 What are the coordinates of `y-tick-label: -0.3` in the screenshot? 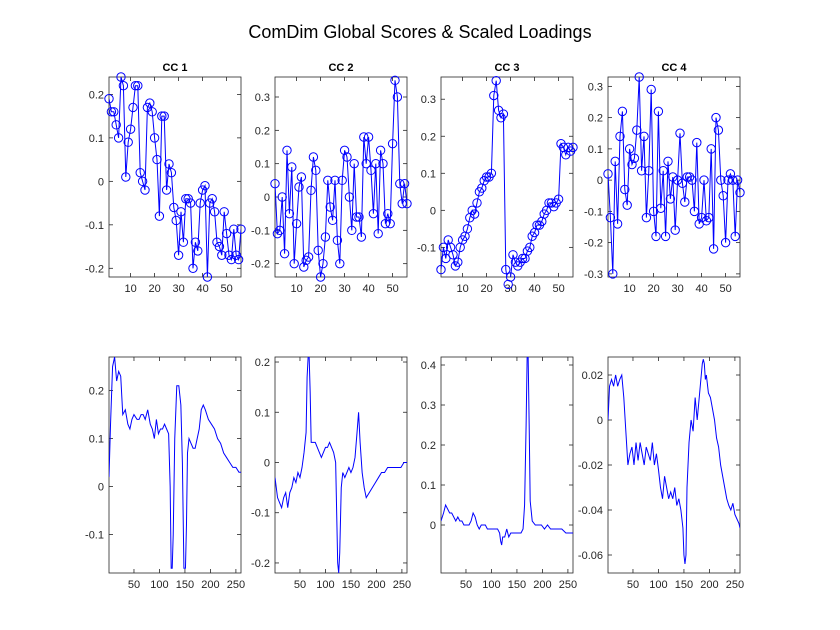 It's located at (593, 275).